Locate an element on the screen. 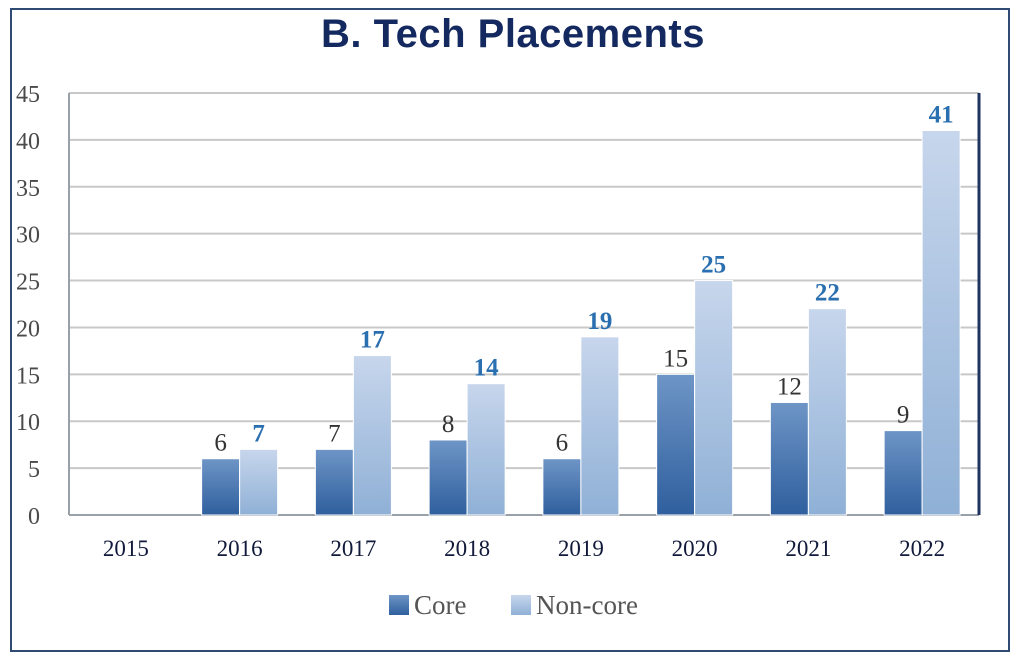  legend-swatch-noncore is located at coordinates (521, 605).